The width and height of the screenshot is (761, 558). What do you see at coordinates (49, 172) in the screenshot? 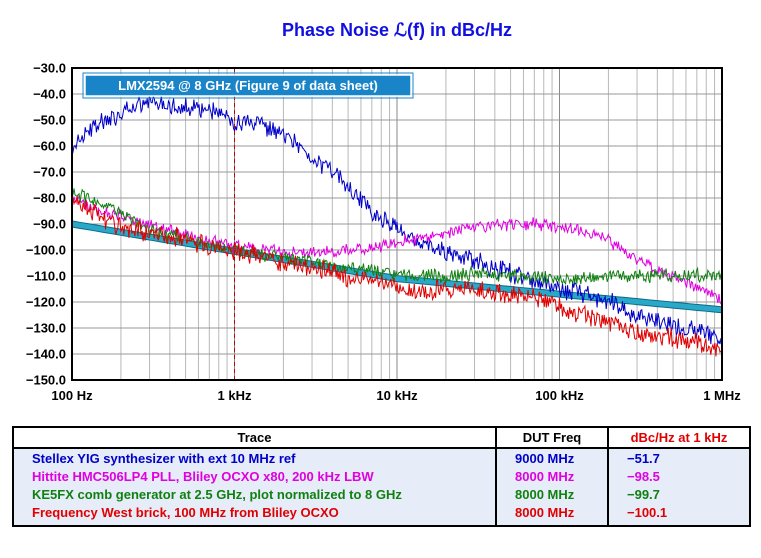
I see `y-tick-label: −70.0` at bounding box center [49, 172].